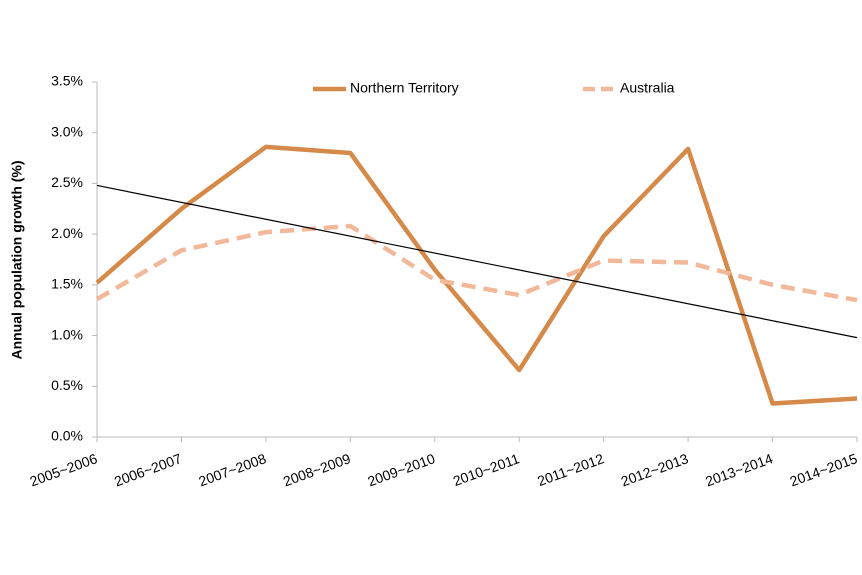 The width and height of the screenshot is (862, 575). Describe the element at coordinates (647, 88) in the screenshot. I see `legend-label: Australia` at that location.